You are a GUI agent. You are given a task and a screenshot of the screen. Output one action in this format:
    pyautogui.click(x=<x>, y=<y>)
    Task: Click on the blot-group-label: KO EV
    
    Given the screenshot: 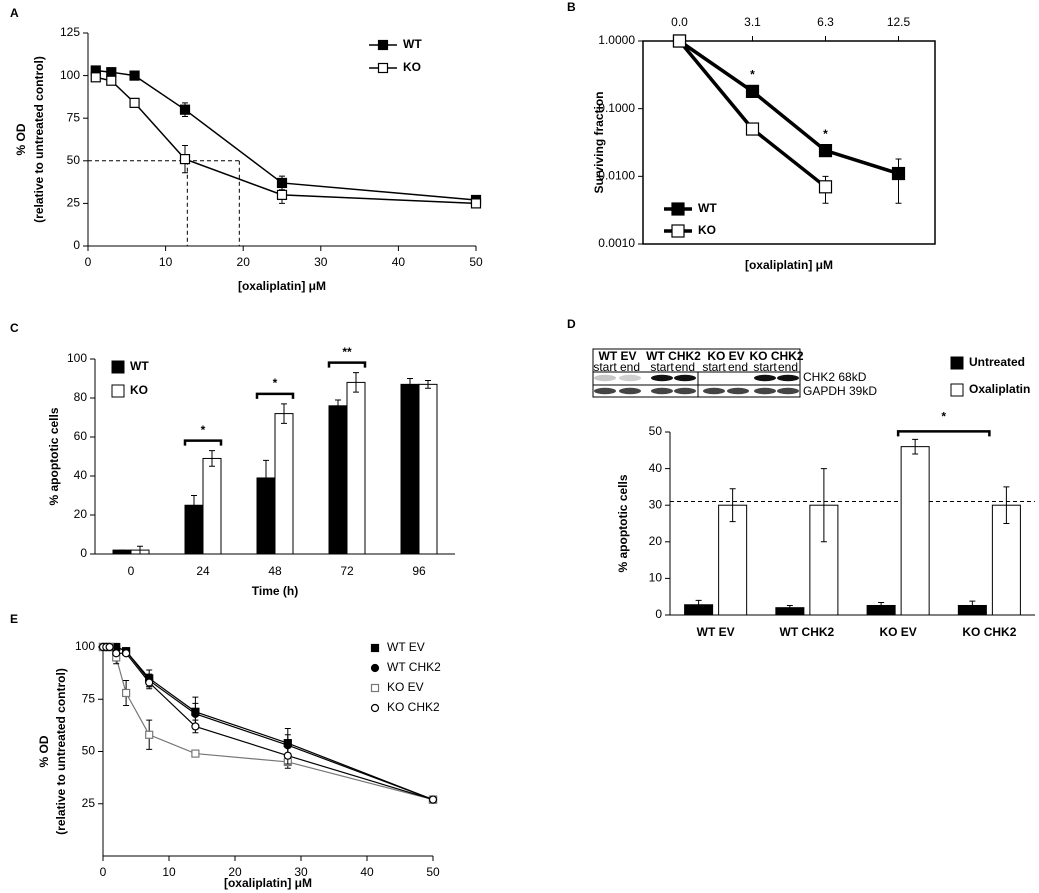 What is the action you would take?
    pyautogui.click(x=725, y=356)
    